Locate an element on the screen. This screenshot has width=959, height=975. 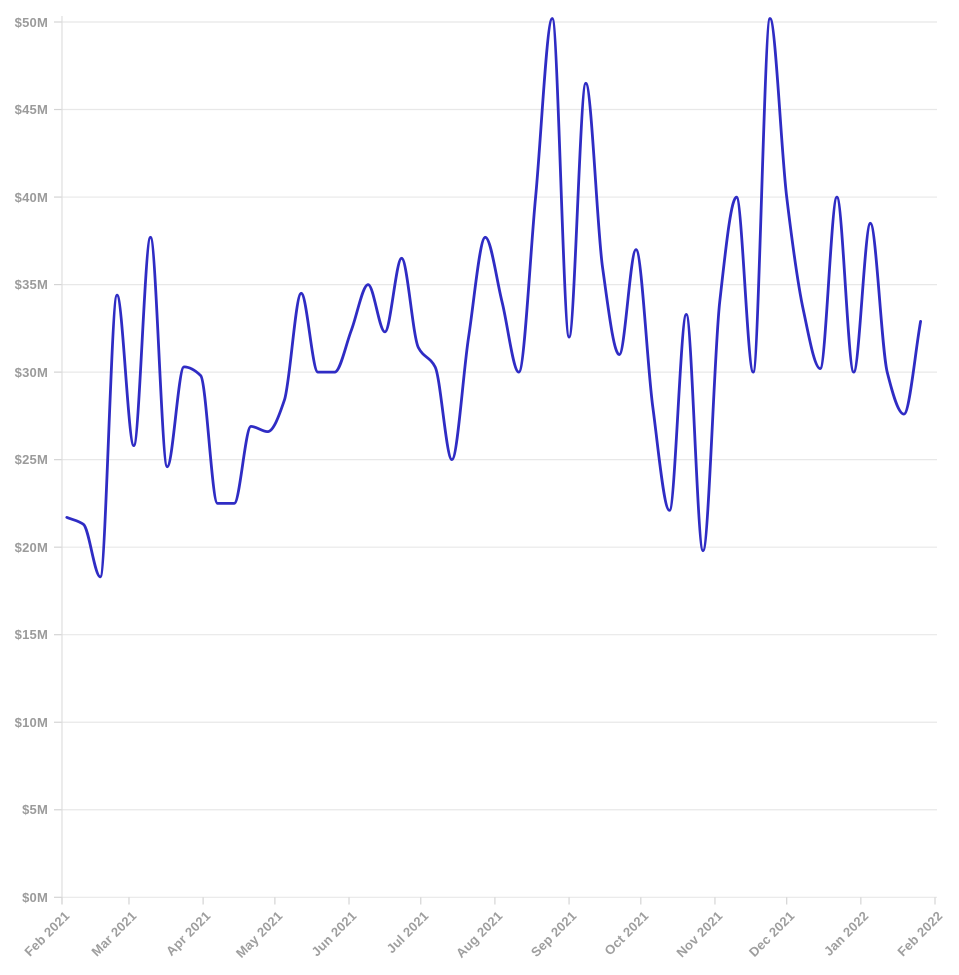
y-axis-label: $0M is located at coordinates (35, 897).